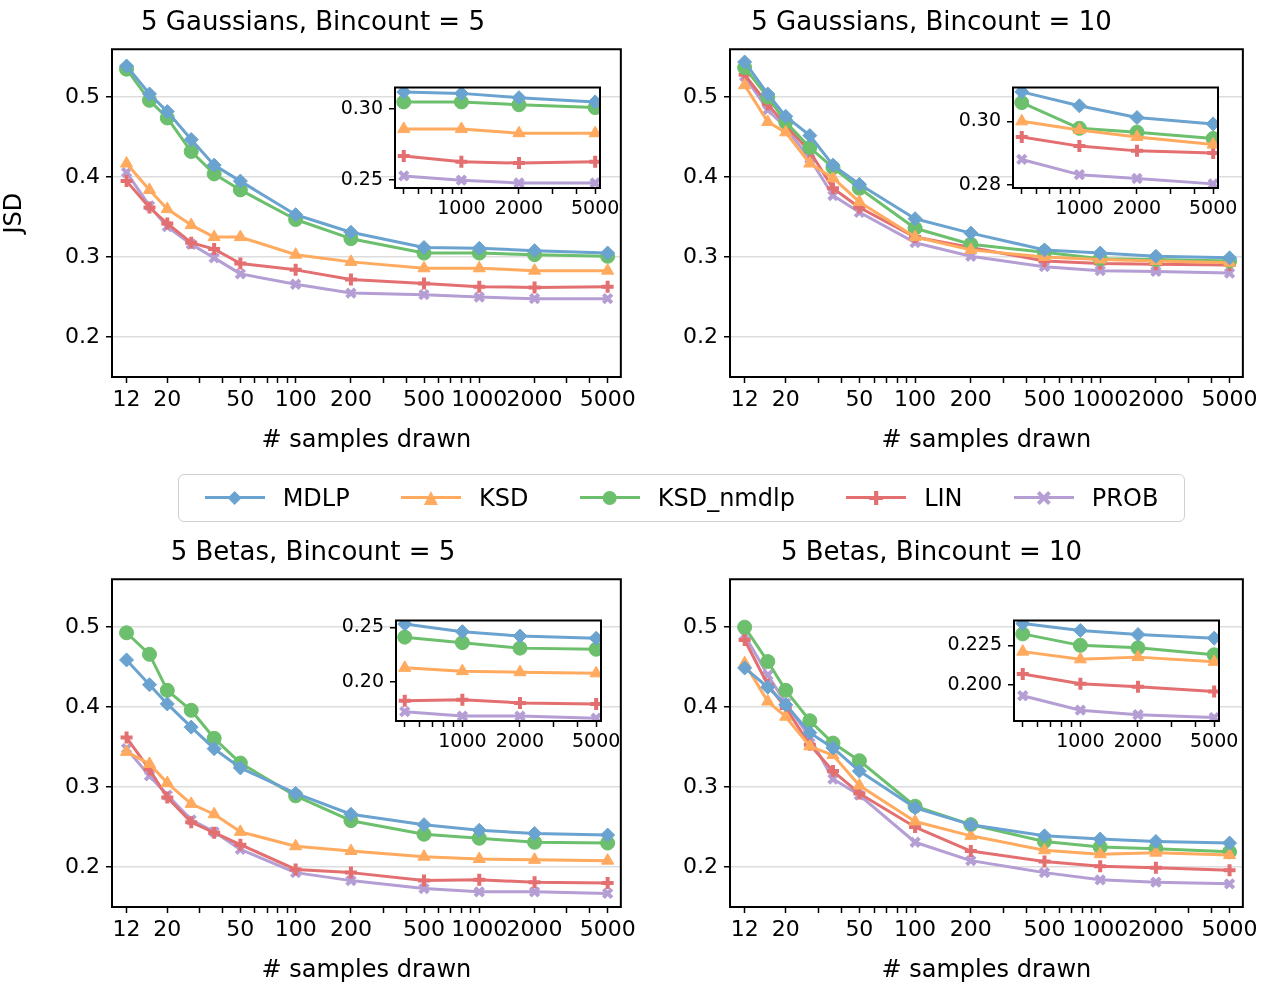 Image resolution: width=1262 pixels, height=985 pixels. I want to click on legend-label: LIN, so click(943, 498).